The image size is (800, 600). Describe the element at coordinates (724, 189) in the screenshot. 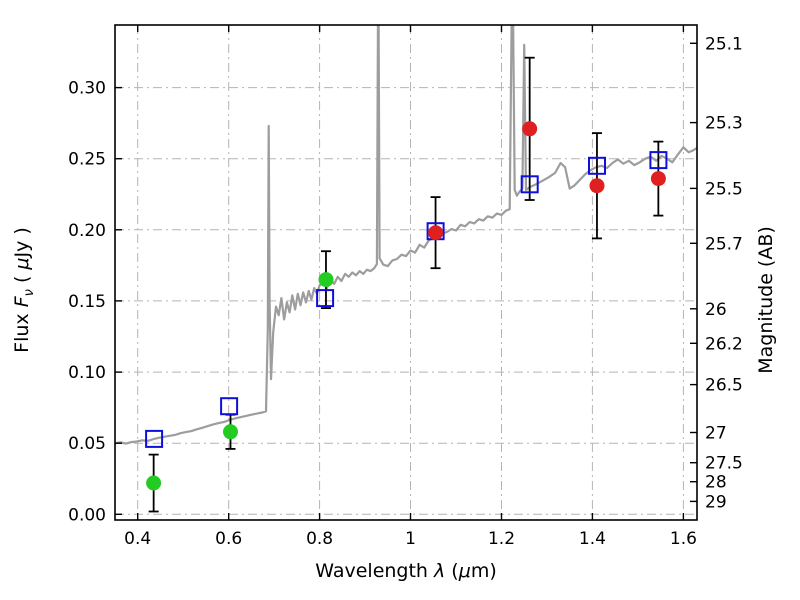

I see `right-tick-label: 25.5` at that location.